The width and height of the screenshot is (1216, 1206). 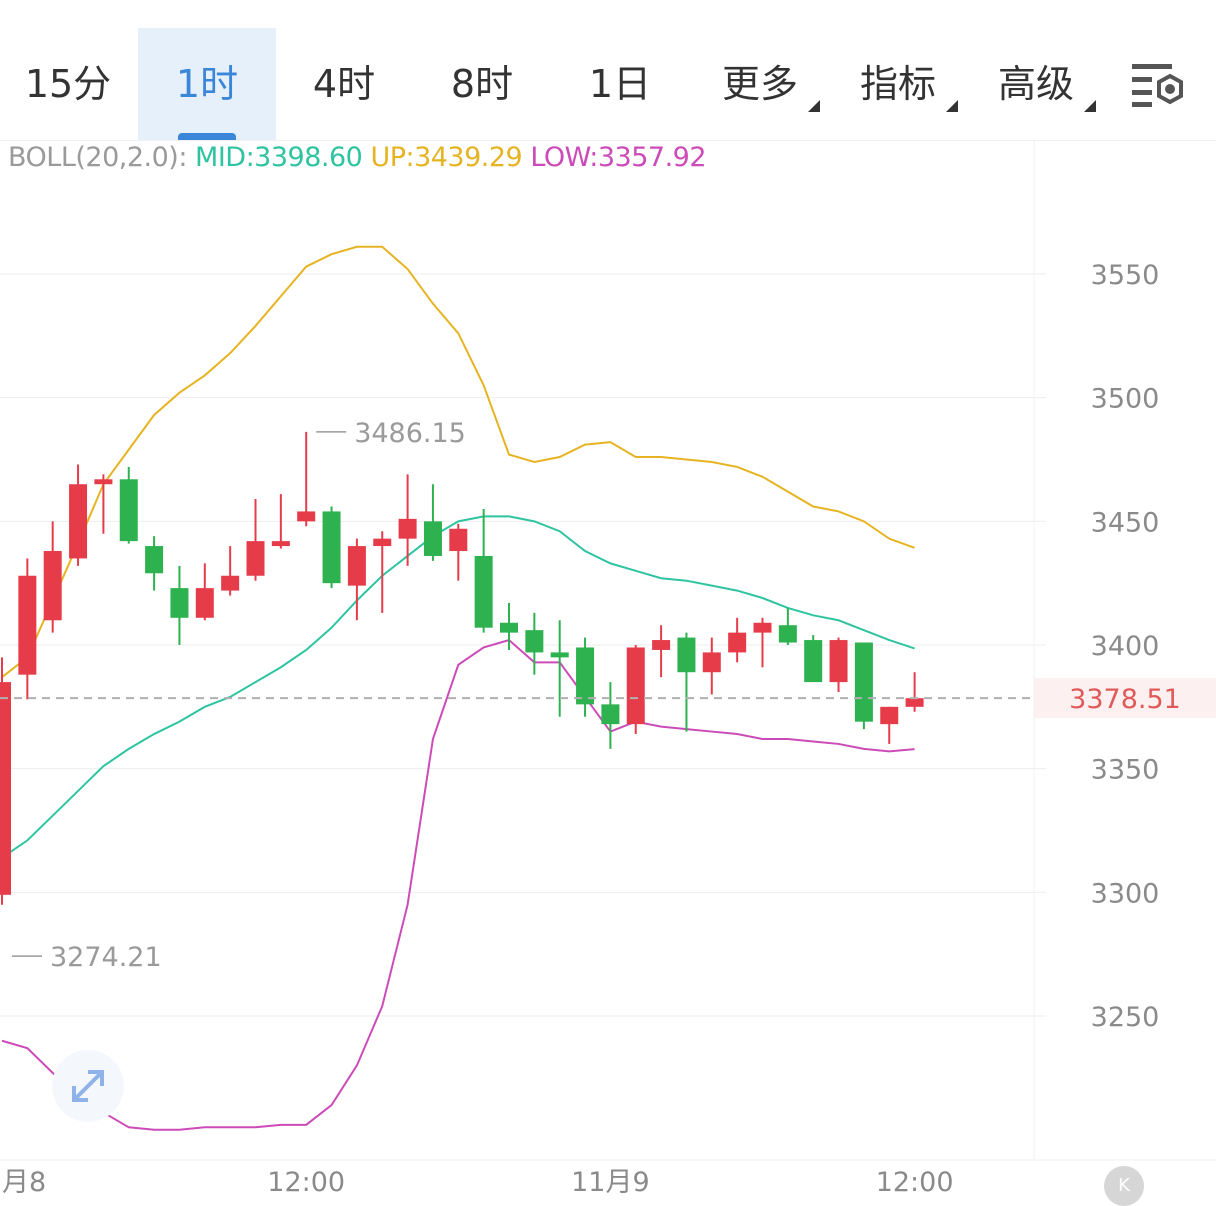 I want to click on tab-advanced-label: 高级, so click(x=1035, y=84).